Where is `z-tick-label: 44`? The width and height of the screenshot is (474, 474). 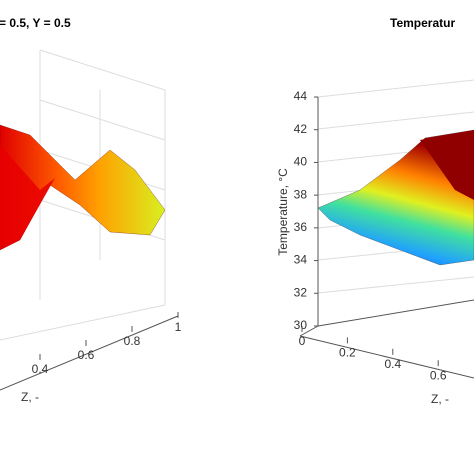
z-tick-label: 44 is located at coordinates (301, 96).